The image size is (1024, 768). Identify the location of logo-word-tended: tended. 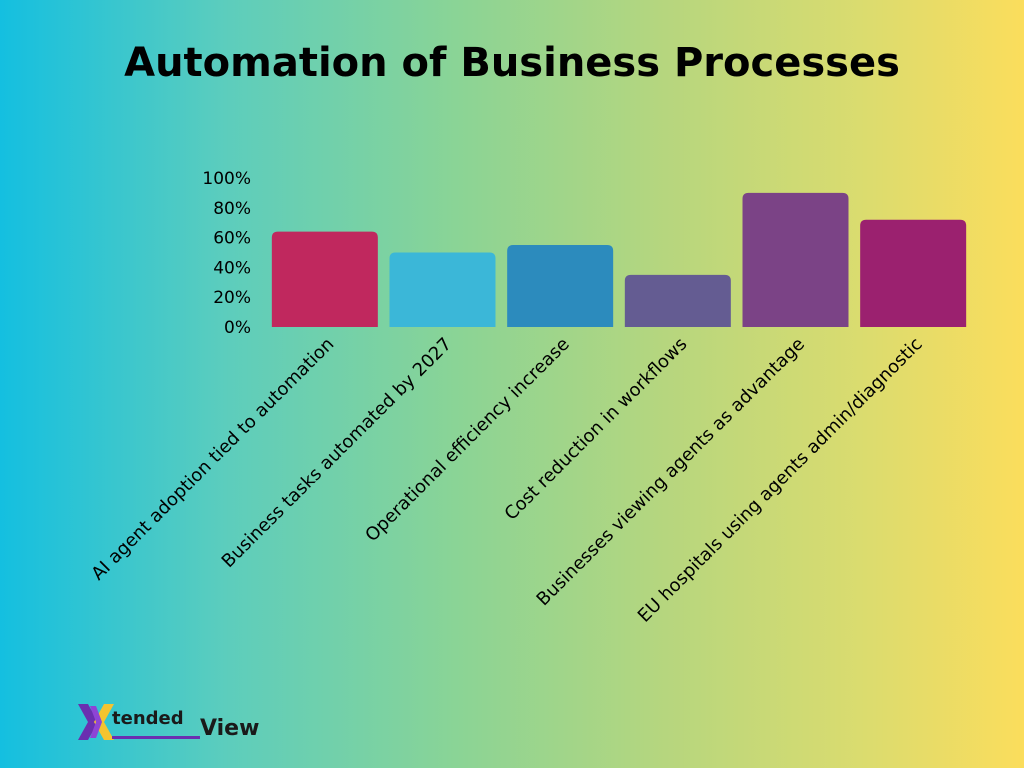
(148, 718).